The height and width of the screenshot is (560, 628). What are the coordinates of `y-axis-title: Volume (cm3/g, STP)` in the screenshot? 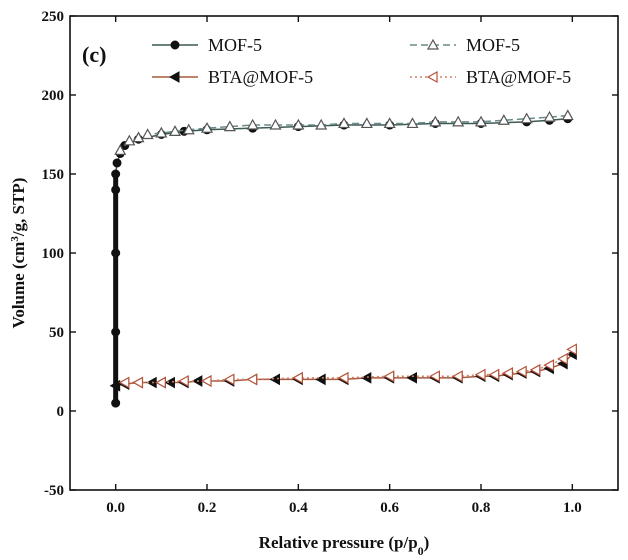 It's located at (18, 253).